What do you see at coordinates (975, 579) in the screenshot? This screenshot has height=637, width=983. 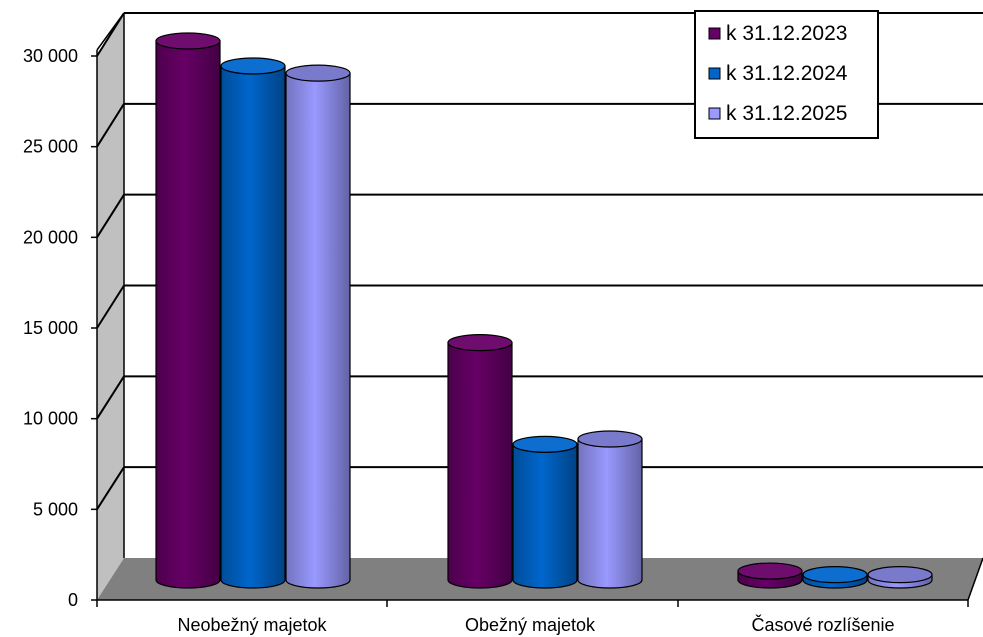 I see `floor-edge-right` at bounding box center [975, 579].